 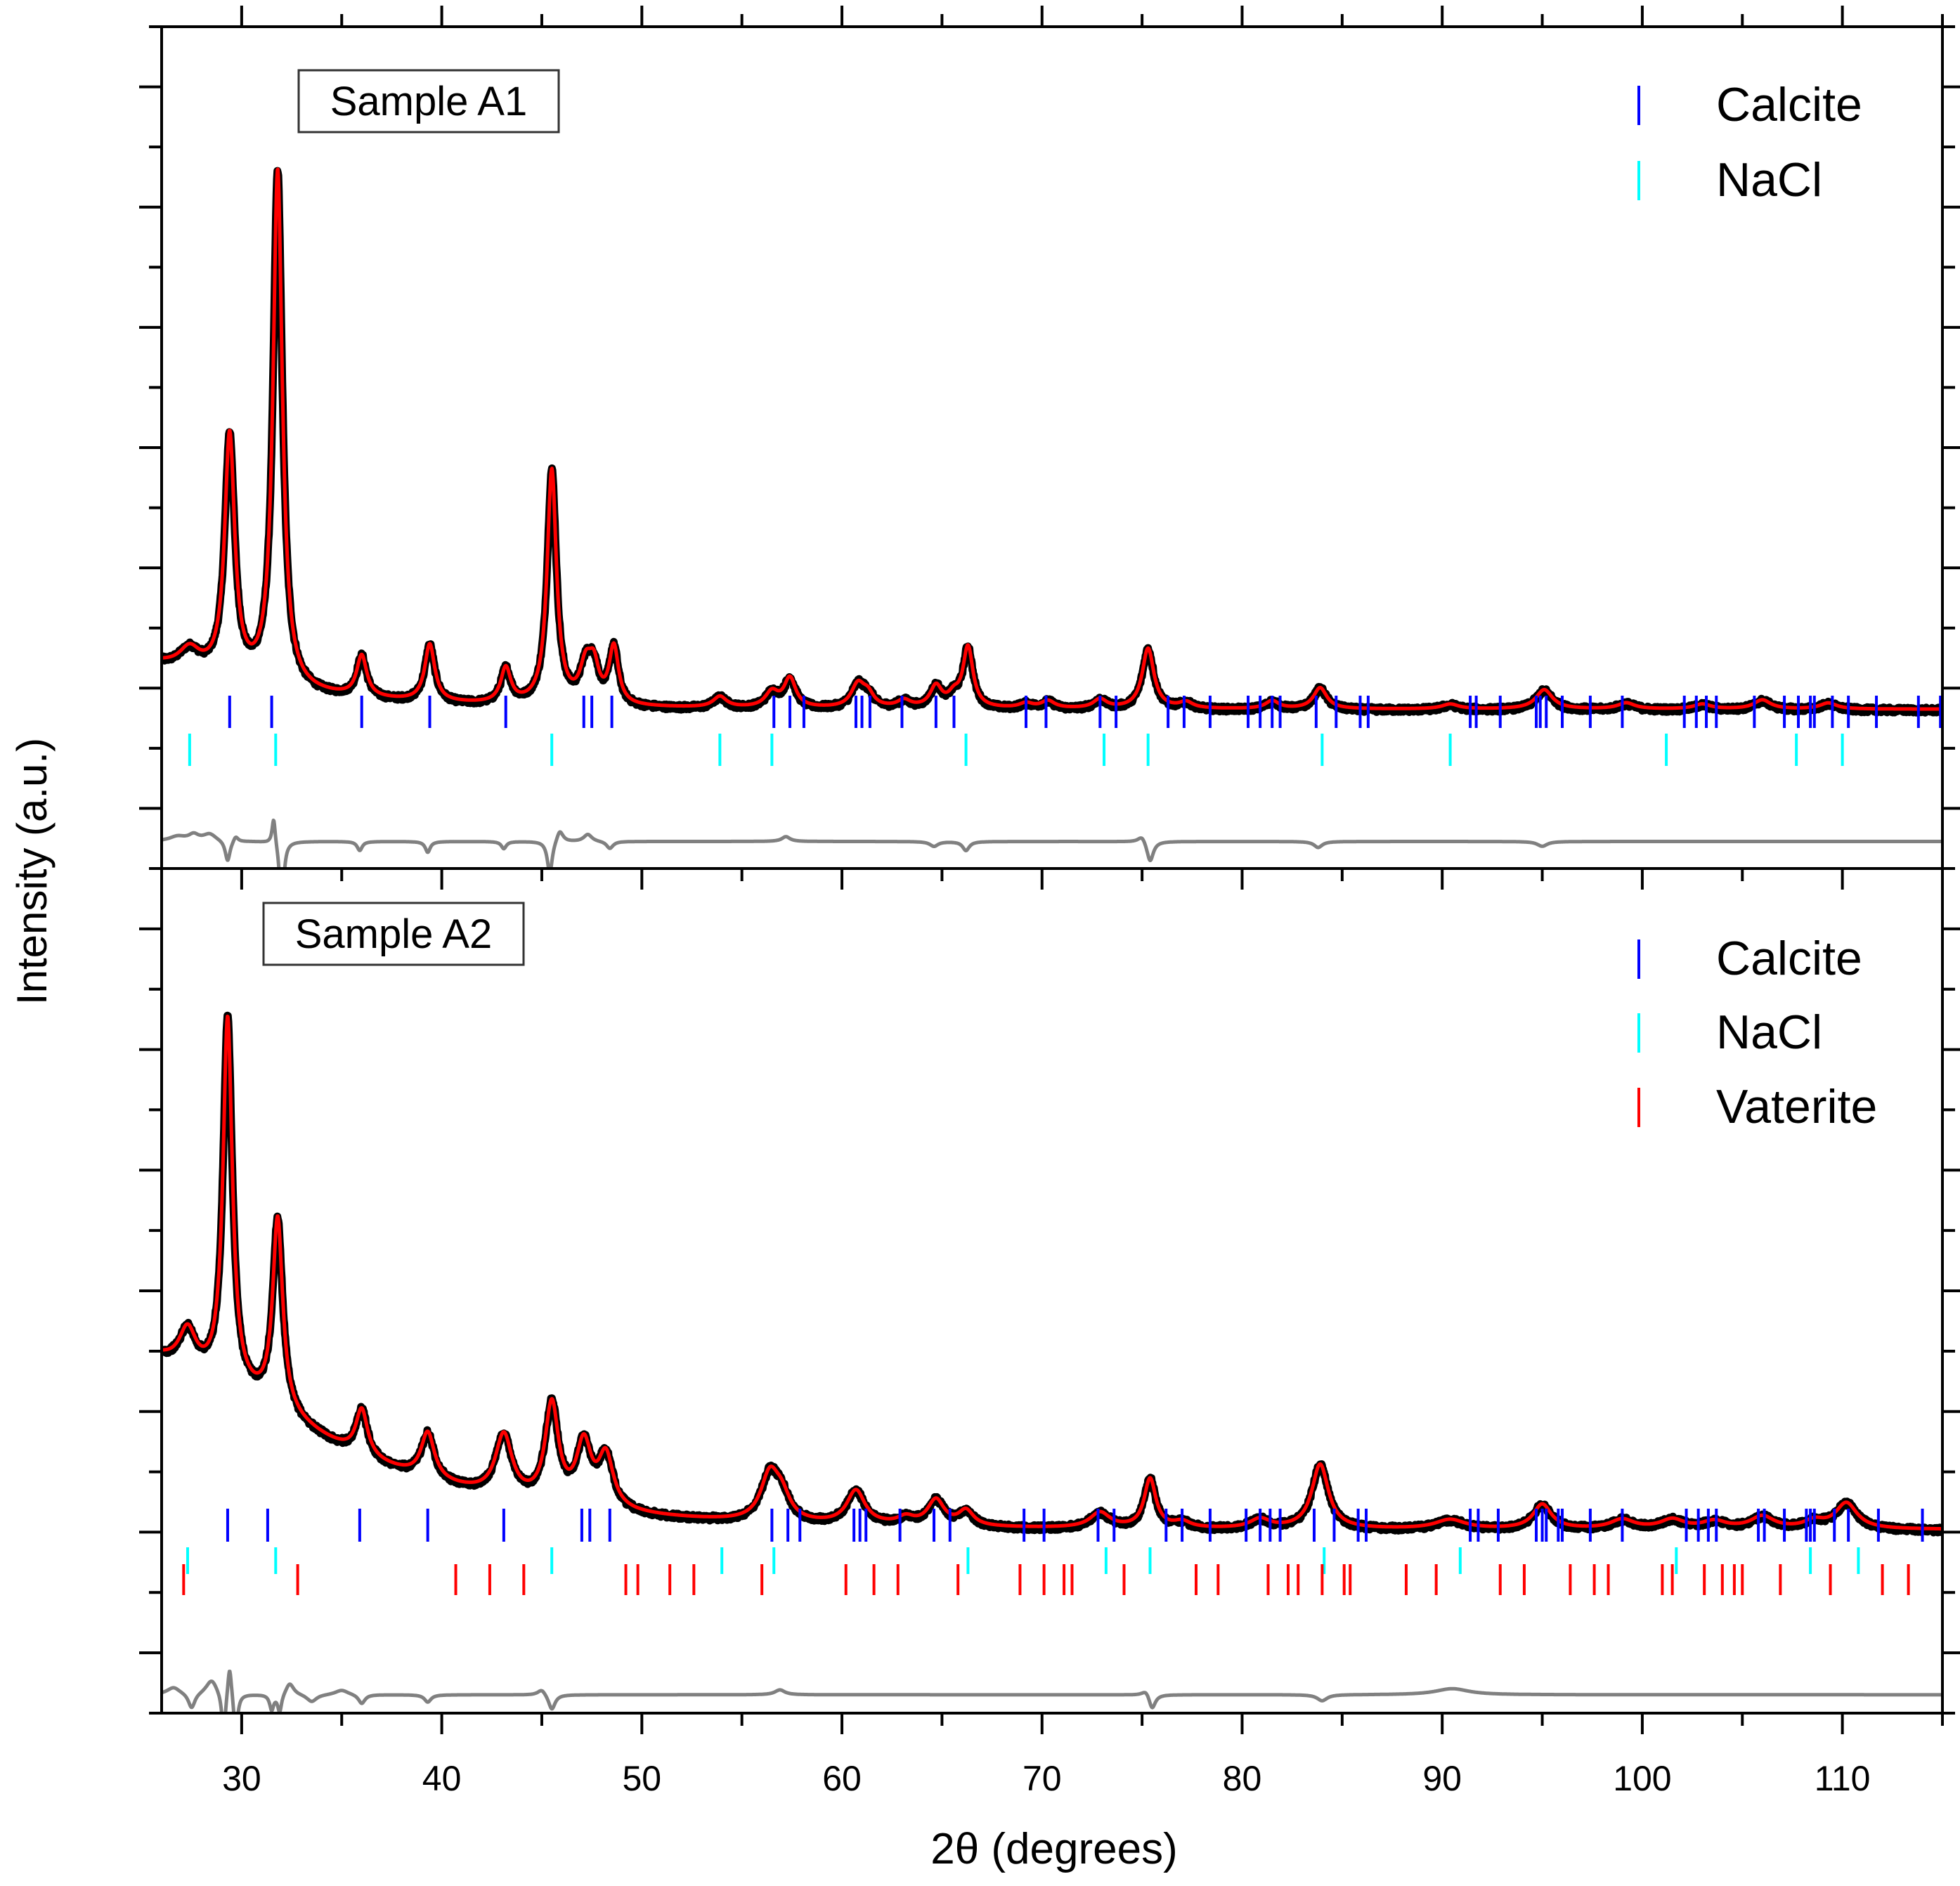 I want to click on sample-label: Sample A2, so click(x=394, y=934).